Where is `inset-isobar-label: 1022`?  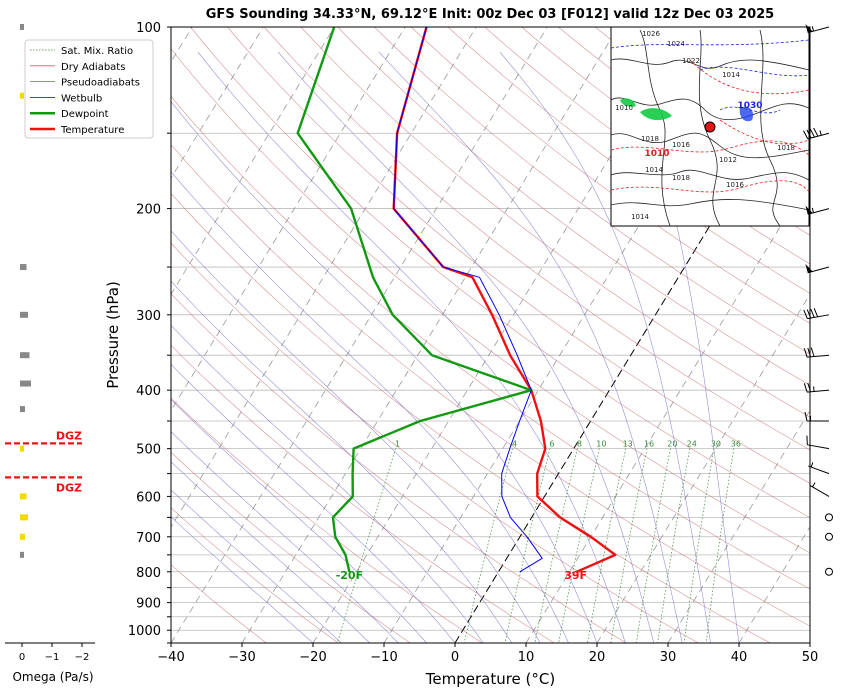
inset-isobar-label: 1022 is located at coordinates (691, 61).